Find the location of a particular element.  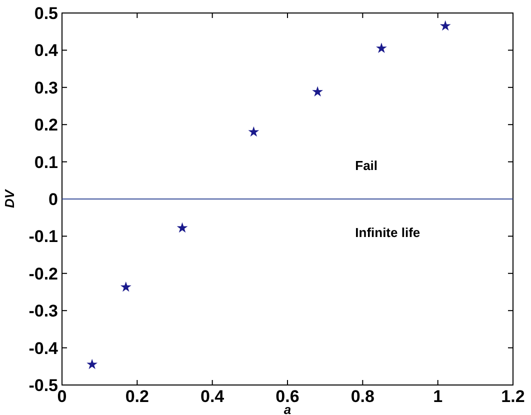

y-tick-label: 0.5 is located at coordinates (46, 13).